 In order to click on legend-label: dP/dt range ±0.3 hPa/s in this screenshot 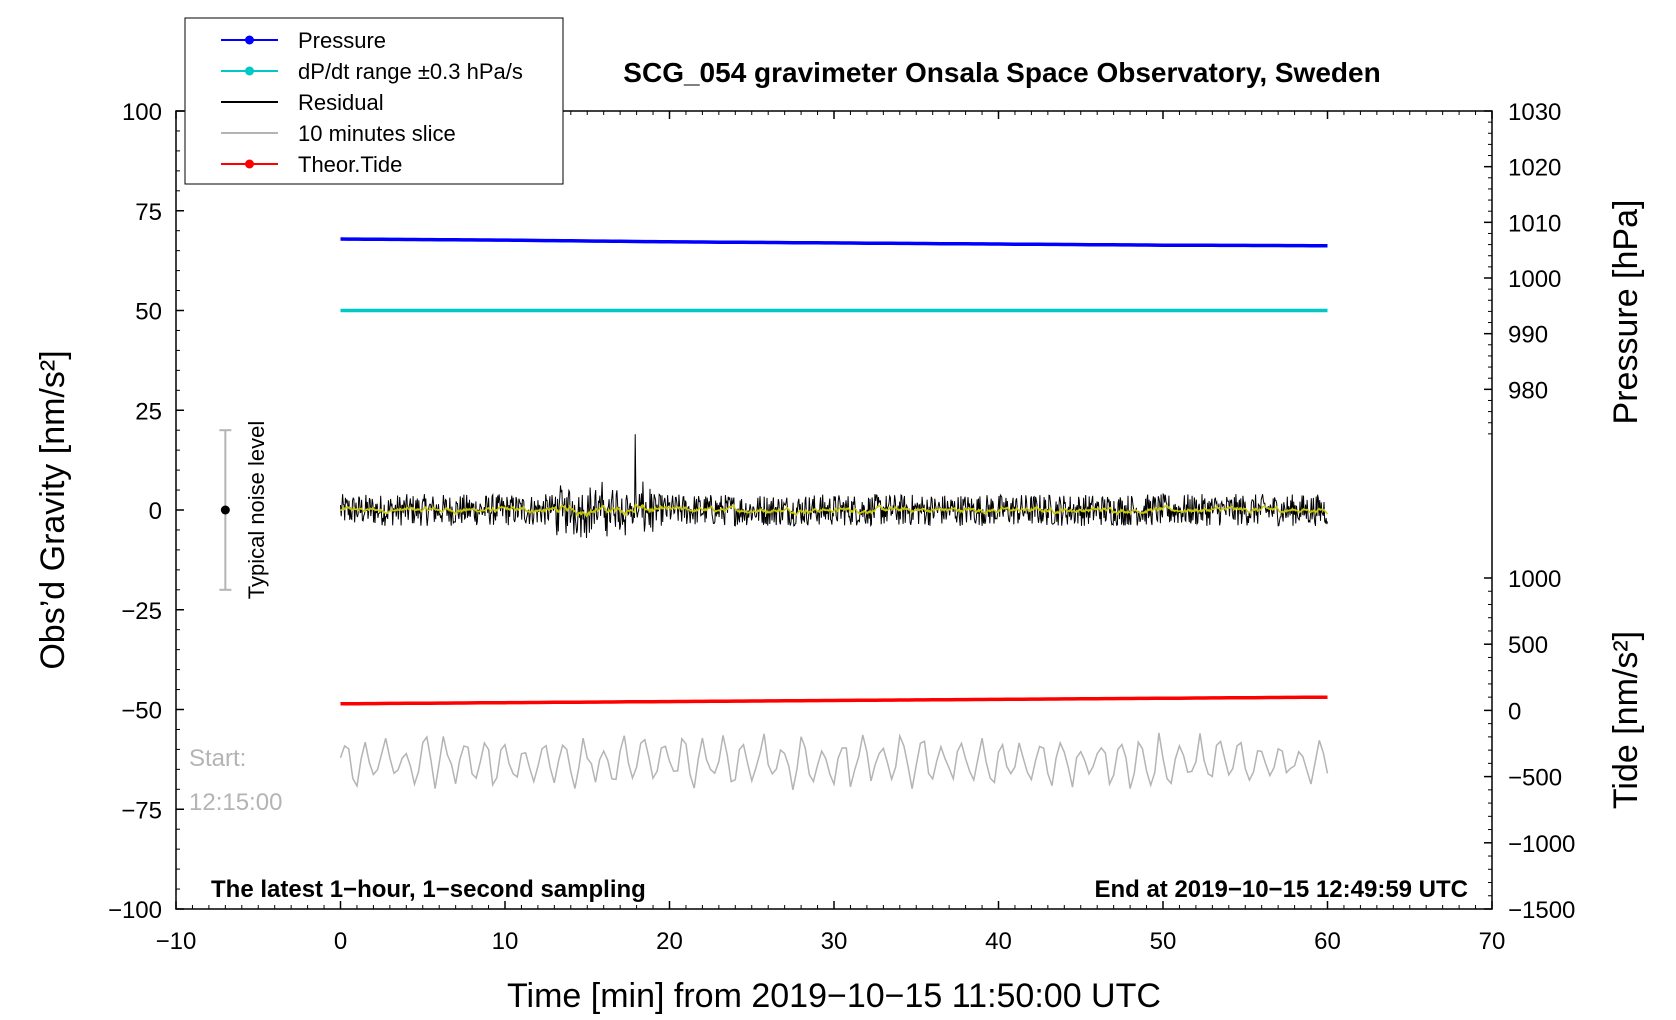, I will do `click(410, 71)`.